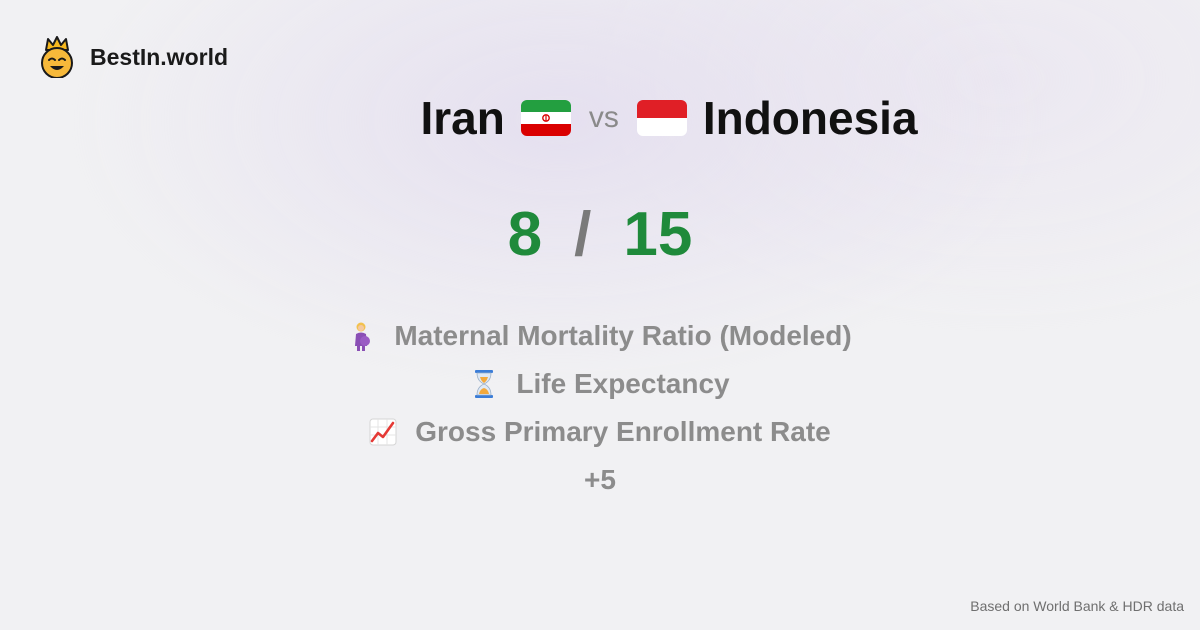 Image resolution: width=1200 pixels, height=630 pixels. I want to click on brand-name: BestIn.world, so click(159, 56).